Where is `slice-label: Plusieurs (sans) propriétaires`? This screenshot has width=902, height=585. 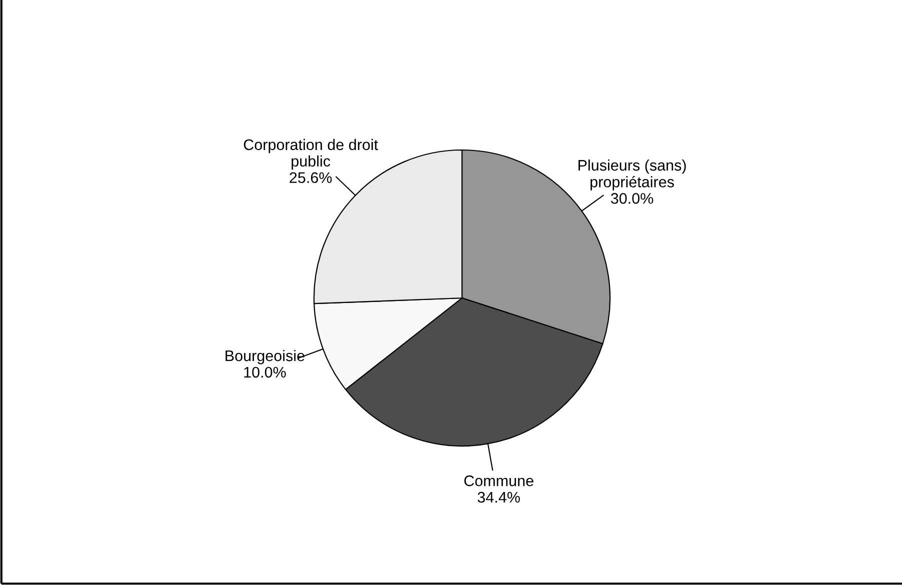
slice-label: Plusieurs (sans) propriétaires is located at coordinates (632, 174).